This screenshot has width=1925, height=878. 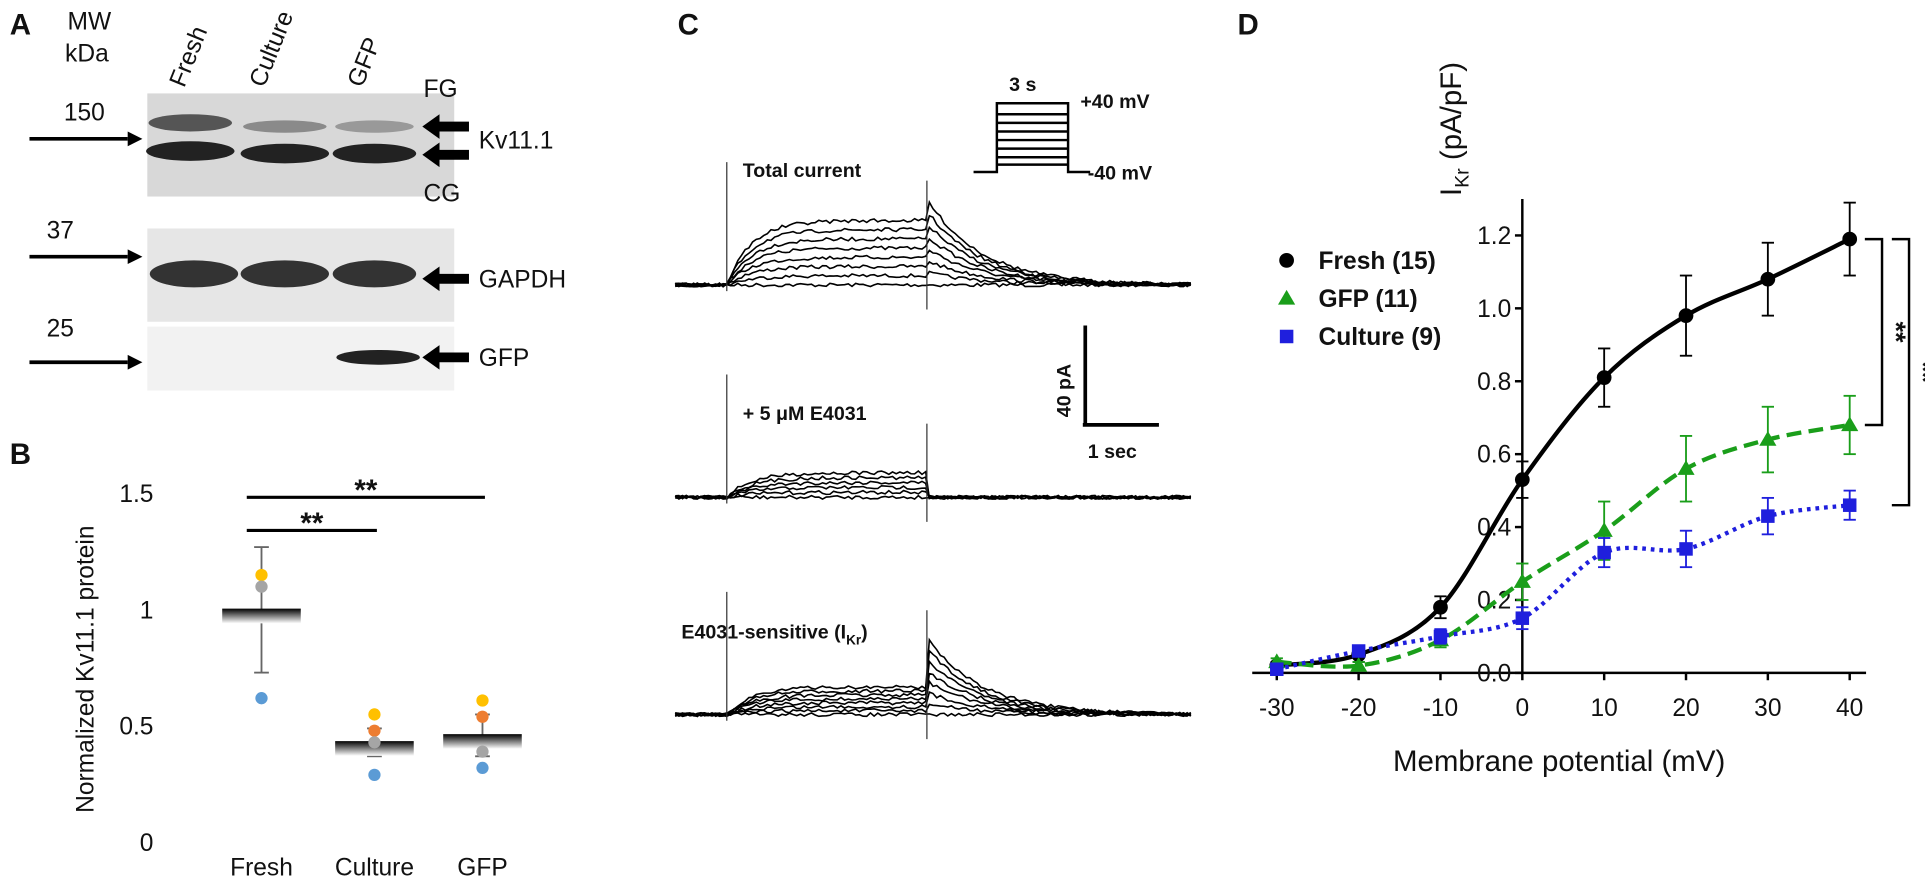 What do you see at coordinates (20, 454) in the screenshot?
I see `panel-label: B` at bounding box center [20, 454].